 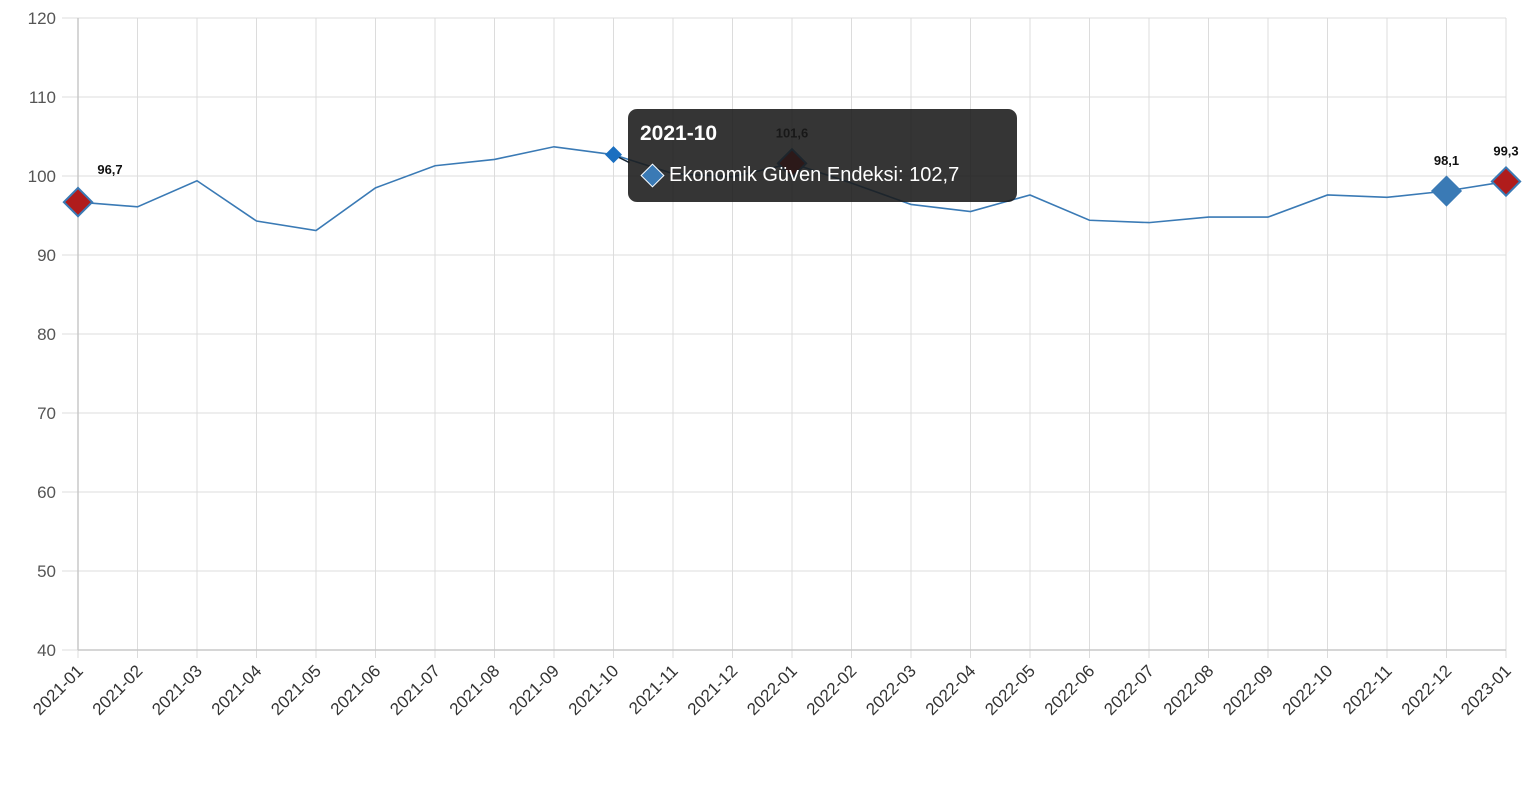 What do you see at coordinates (832, 690) in the screenshot?
I see `x-tick-label: 2022-02` at bounding box center [832, 690].